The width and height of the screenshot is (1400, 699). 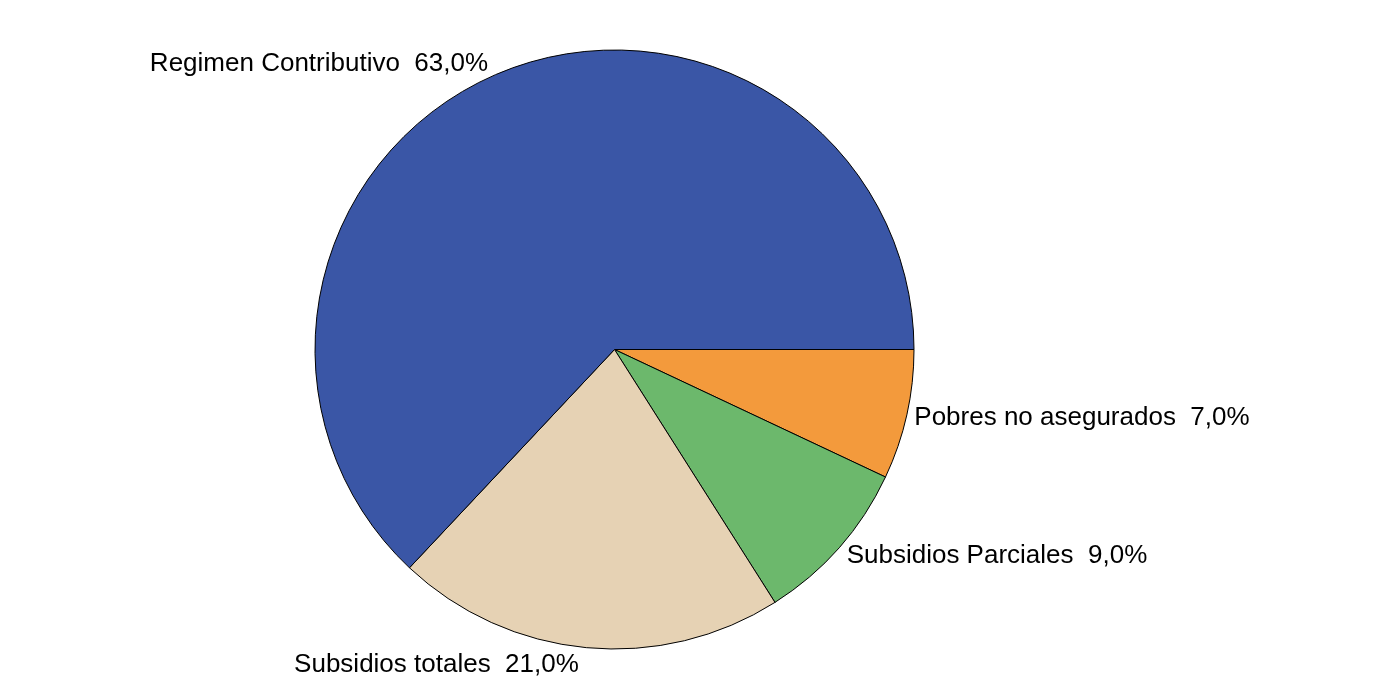 What do you see at coordinates (436, 662) in the screenshot?
I see `slice-label: Subsidios totales 21,0%` at bounding box center [436, 662].